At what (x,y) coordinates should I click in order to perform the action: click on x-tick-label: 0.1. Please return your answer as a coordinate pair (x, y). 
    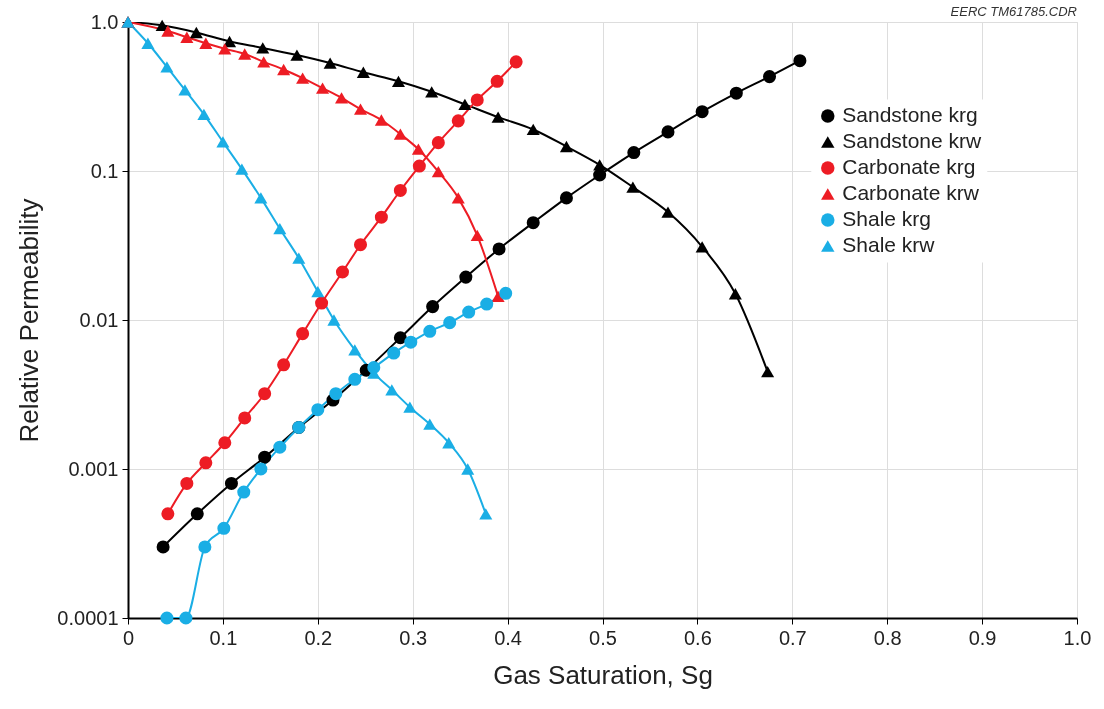
    Looking at the image, I should click on (223, 637).